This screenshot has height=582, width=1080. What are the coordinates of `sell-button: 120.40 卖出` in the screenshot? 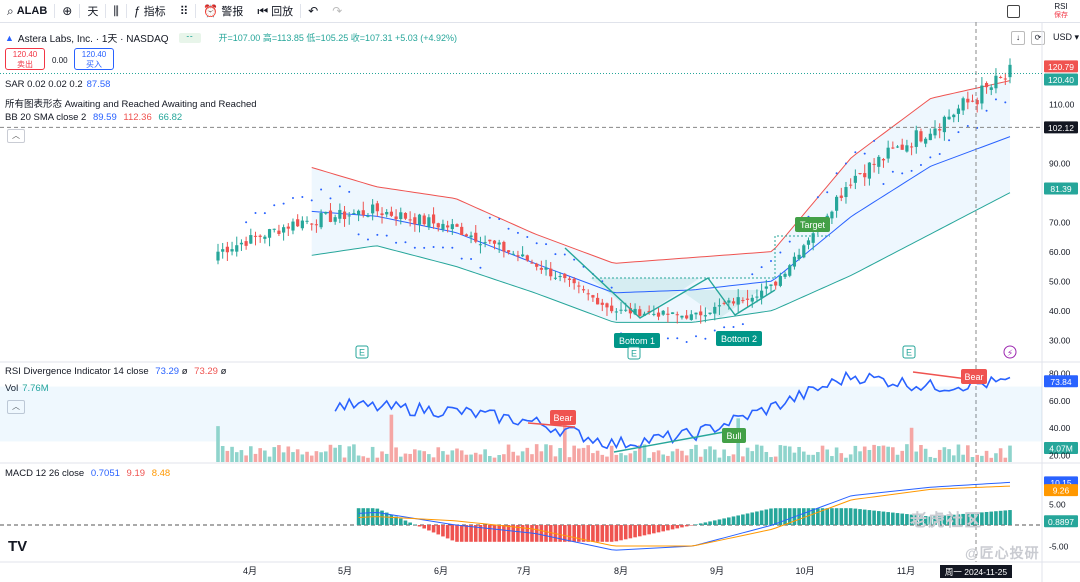 It's located at (25, 59).